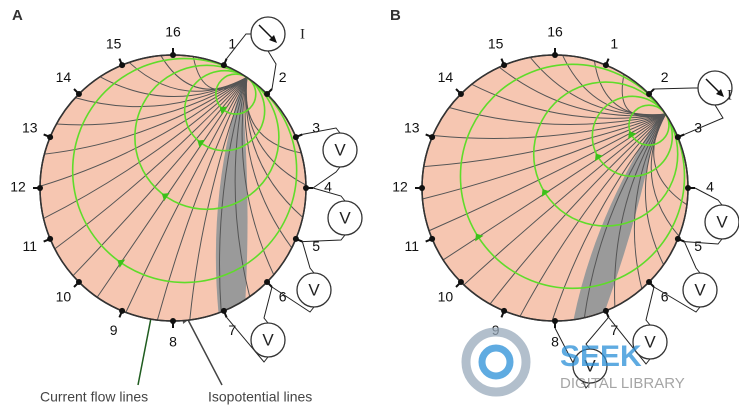 Image resolution: width=739 pixels, height=417 pixels. I want to click on gray-region, so click(615, 219).